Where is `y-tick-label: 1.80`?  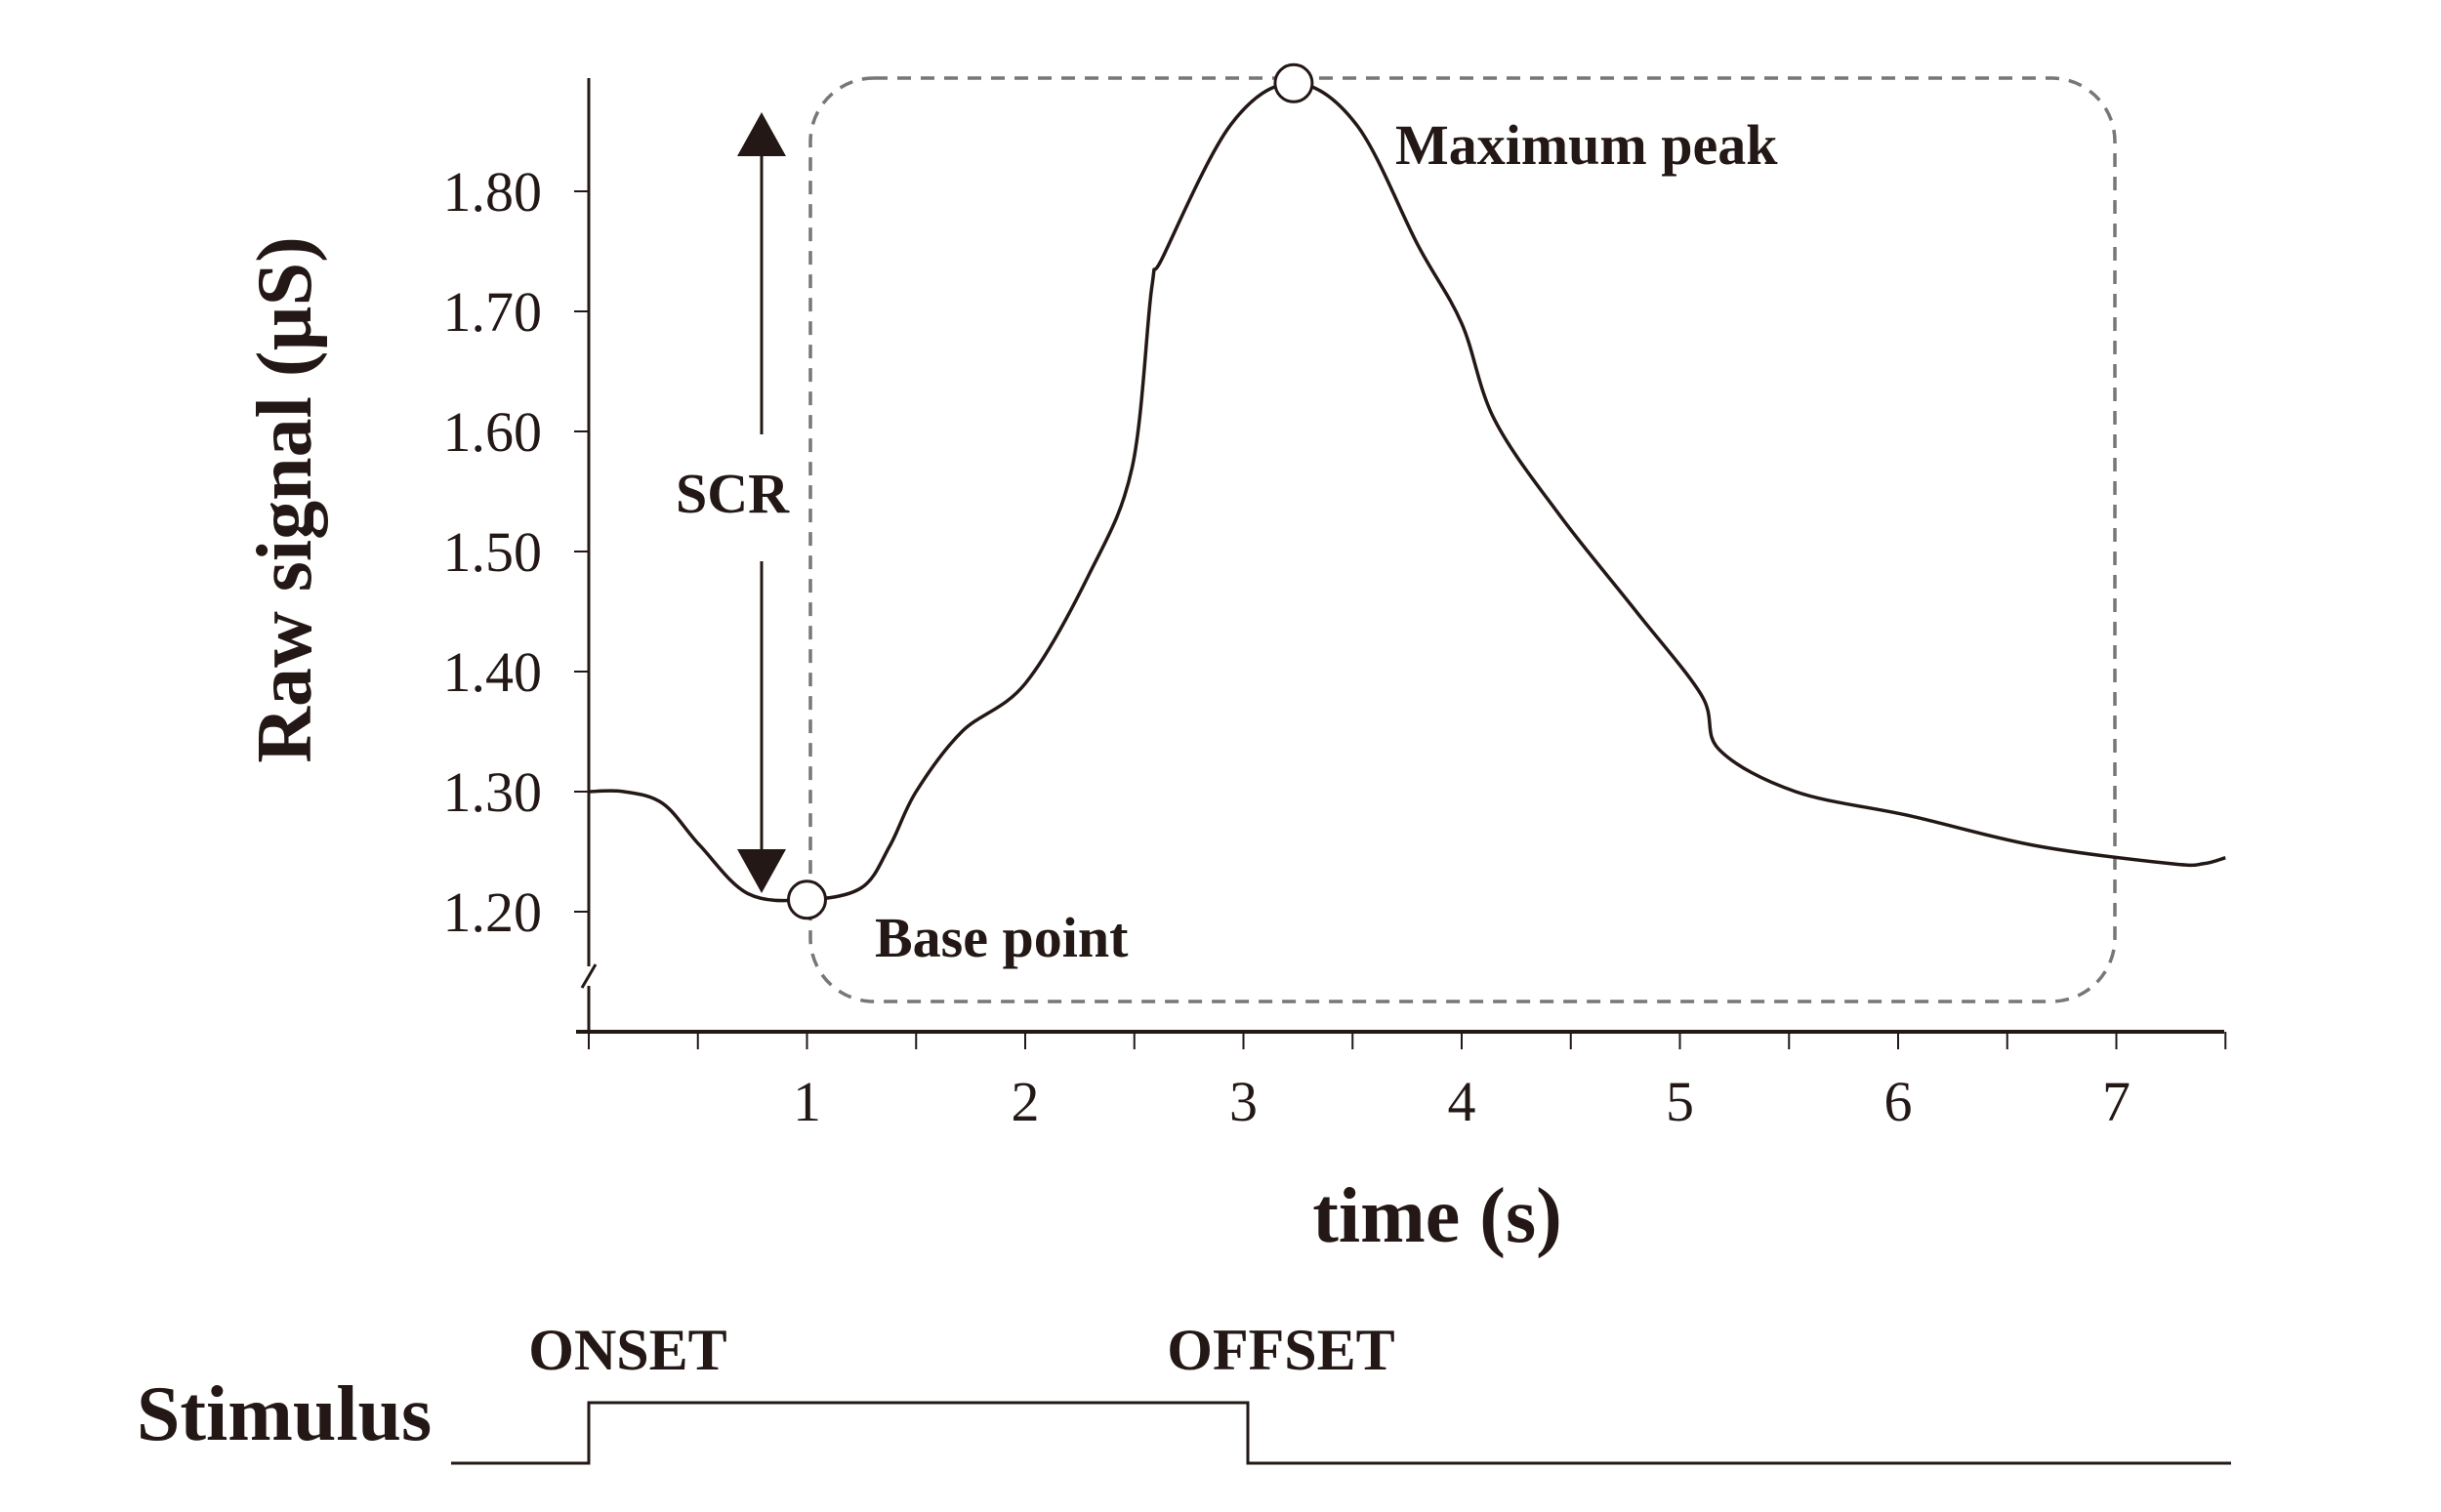
y-tick-label: 1.80 is located at coordinates (493, 192).